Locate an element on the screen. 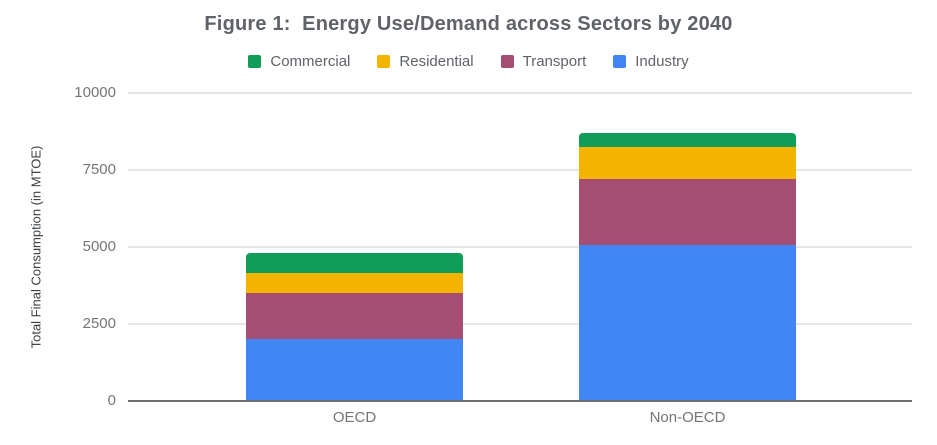 This screenshot has width=937, height=445. legend: Commercial Residential Transport Industry is located at coordinates (468, 61).